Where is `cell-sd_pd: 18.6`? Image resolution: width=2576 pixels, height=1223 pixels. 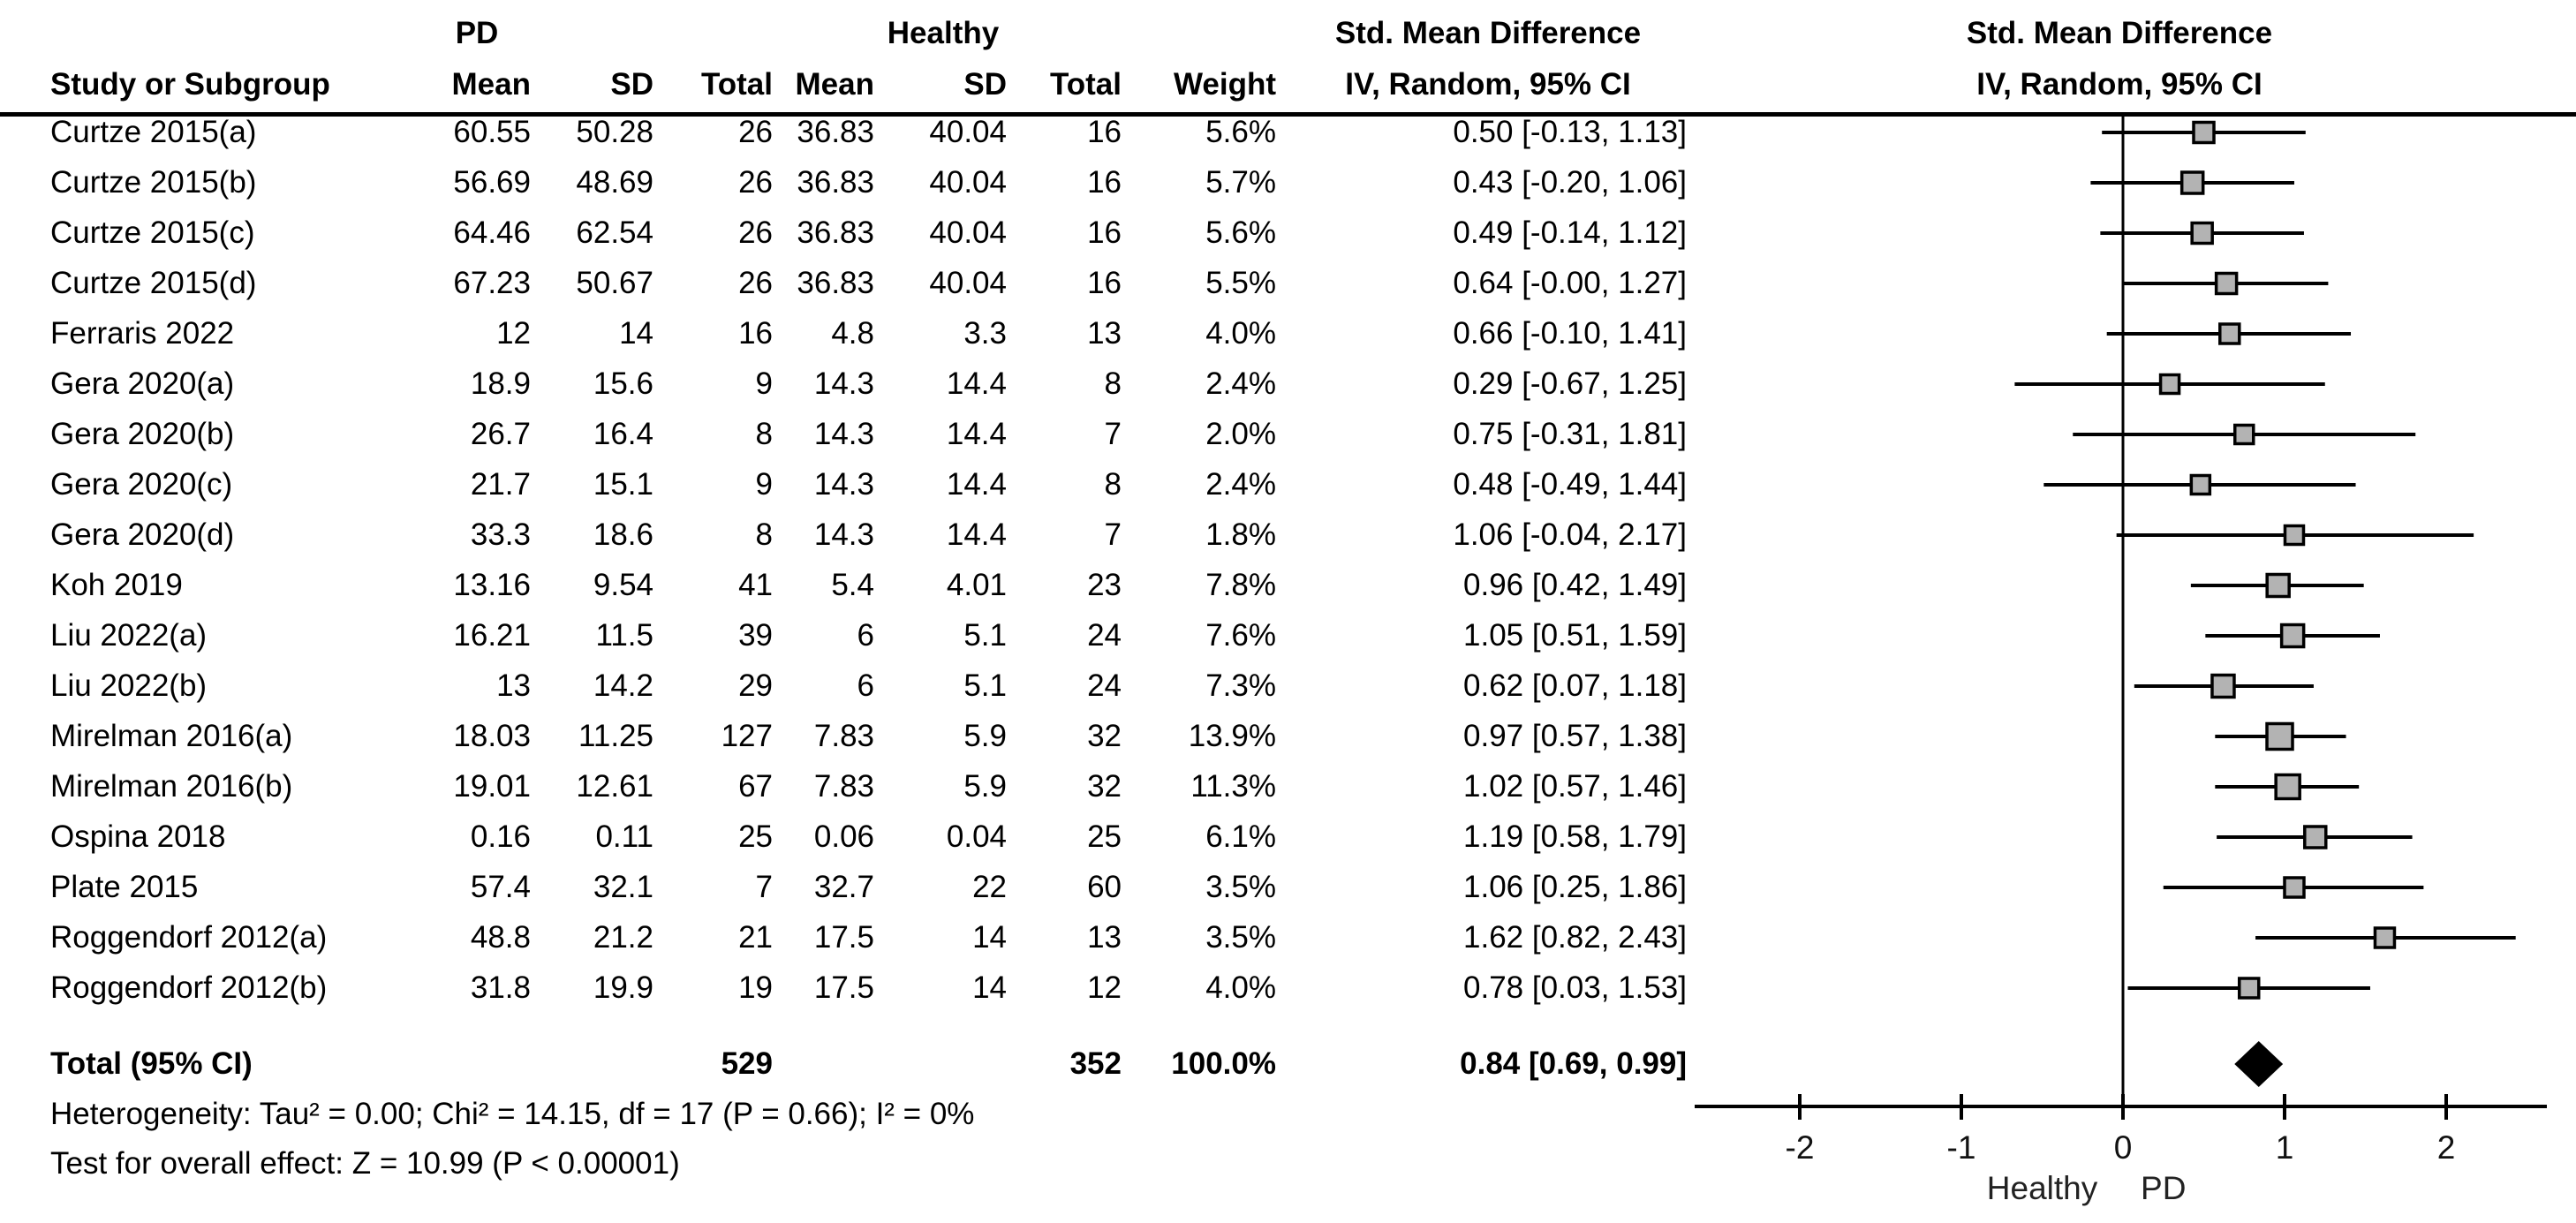 cell-sd_pd: 18.6 is located at coordinates (623, 534).